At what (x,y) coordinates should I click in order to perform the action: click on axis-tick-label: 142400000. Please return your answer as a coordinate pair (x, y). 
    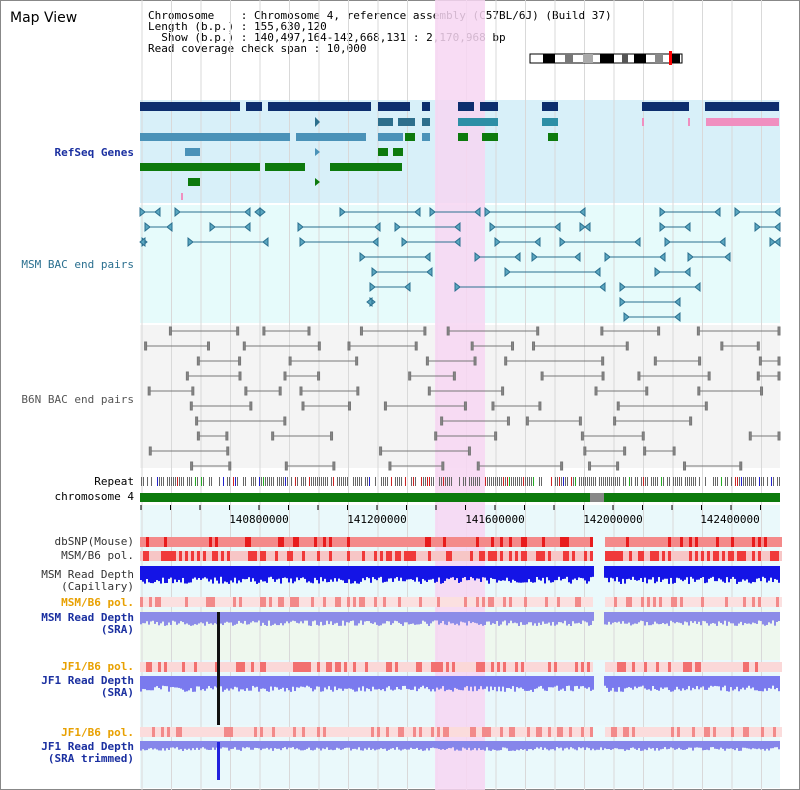
    Looking at the image, I should click on (730, 519).